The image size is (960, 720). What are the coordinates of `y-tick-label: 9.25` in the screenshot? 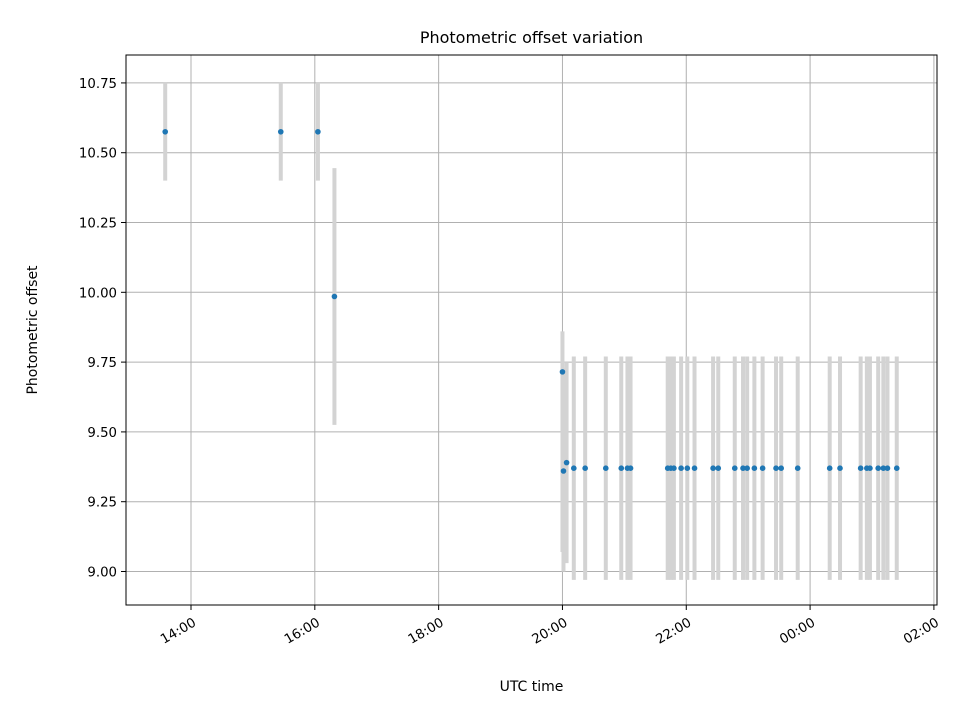 It's located at (102, 503).